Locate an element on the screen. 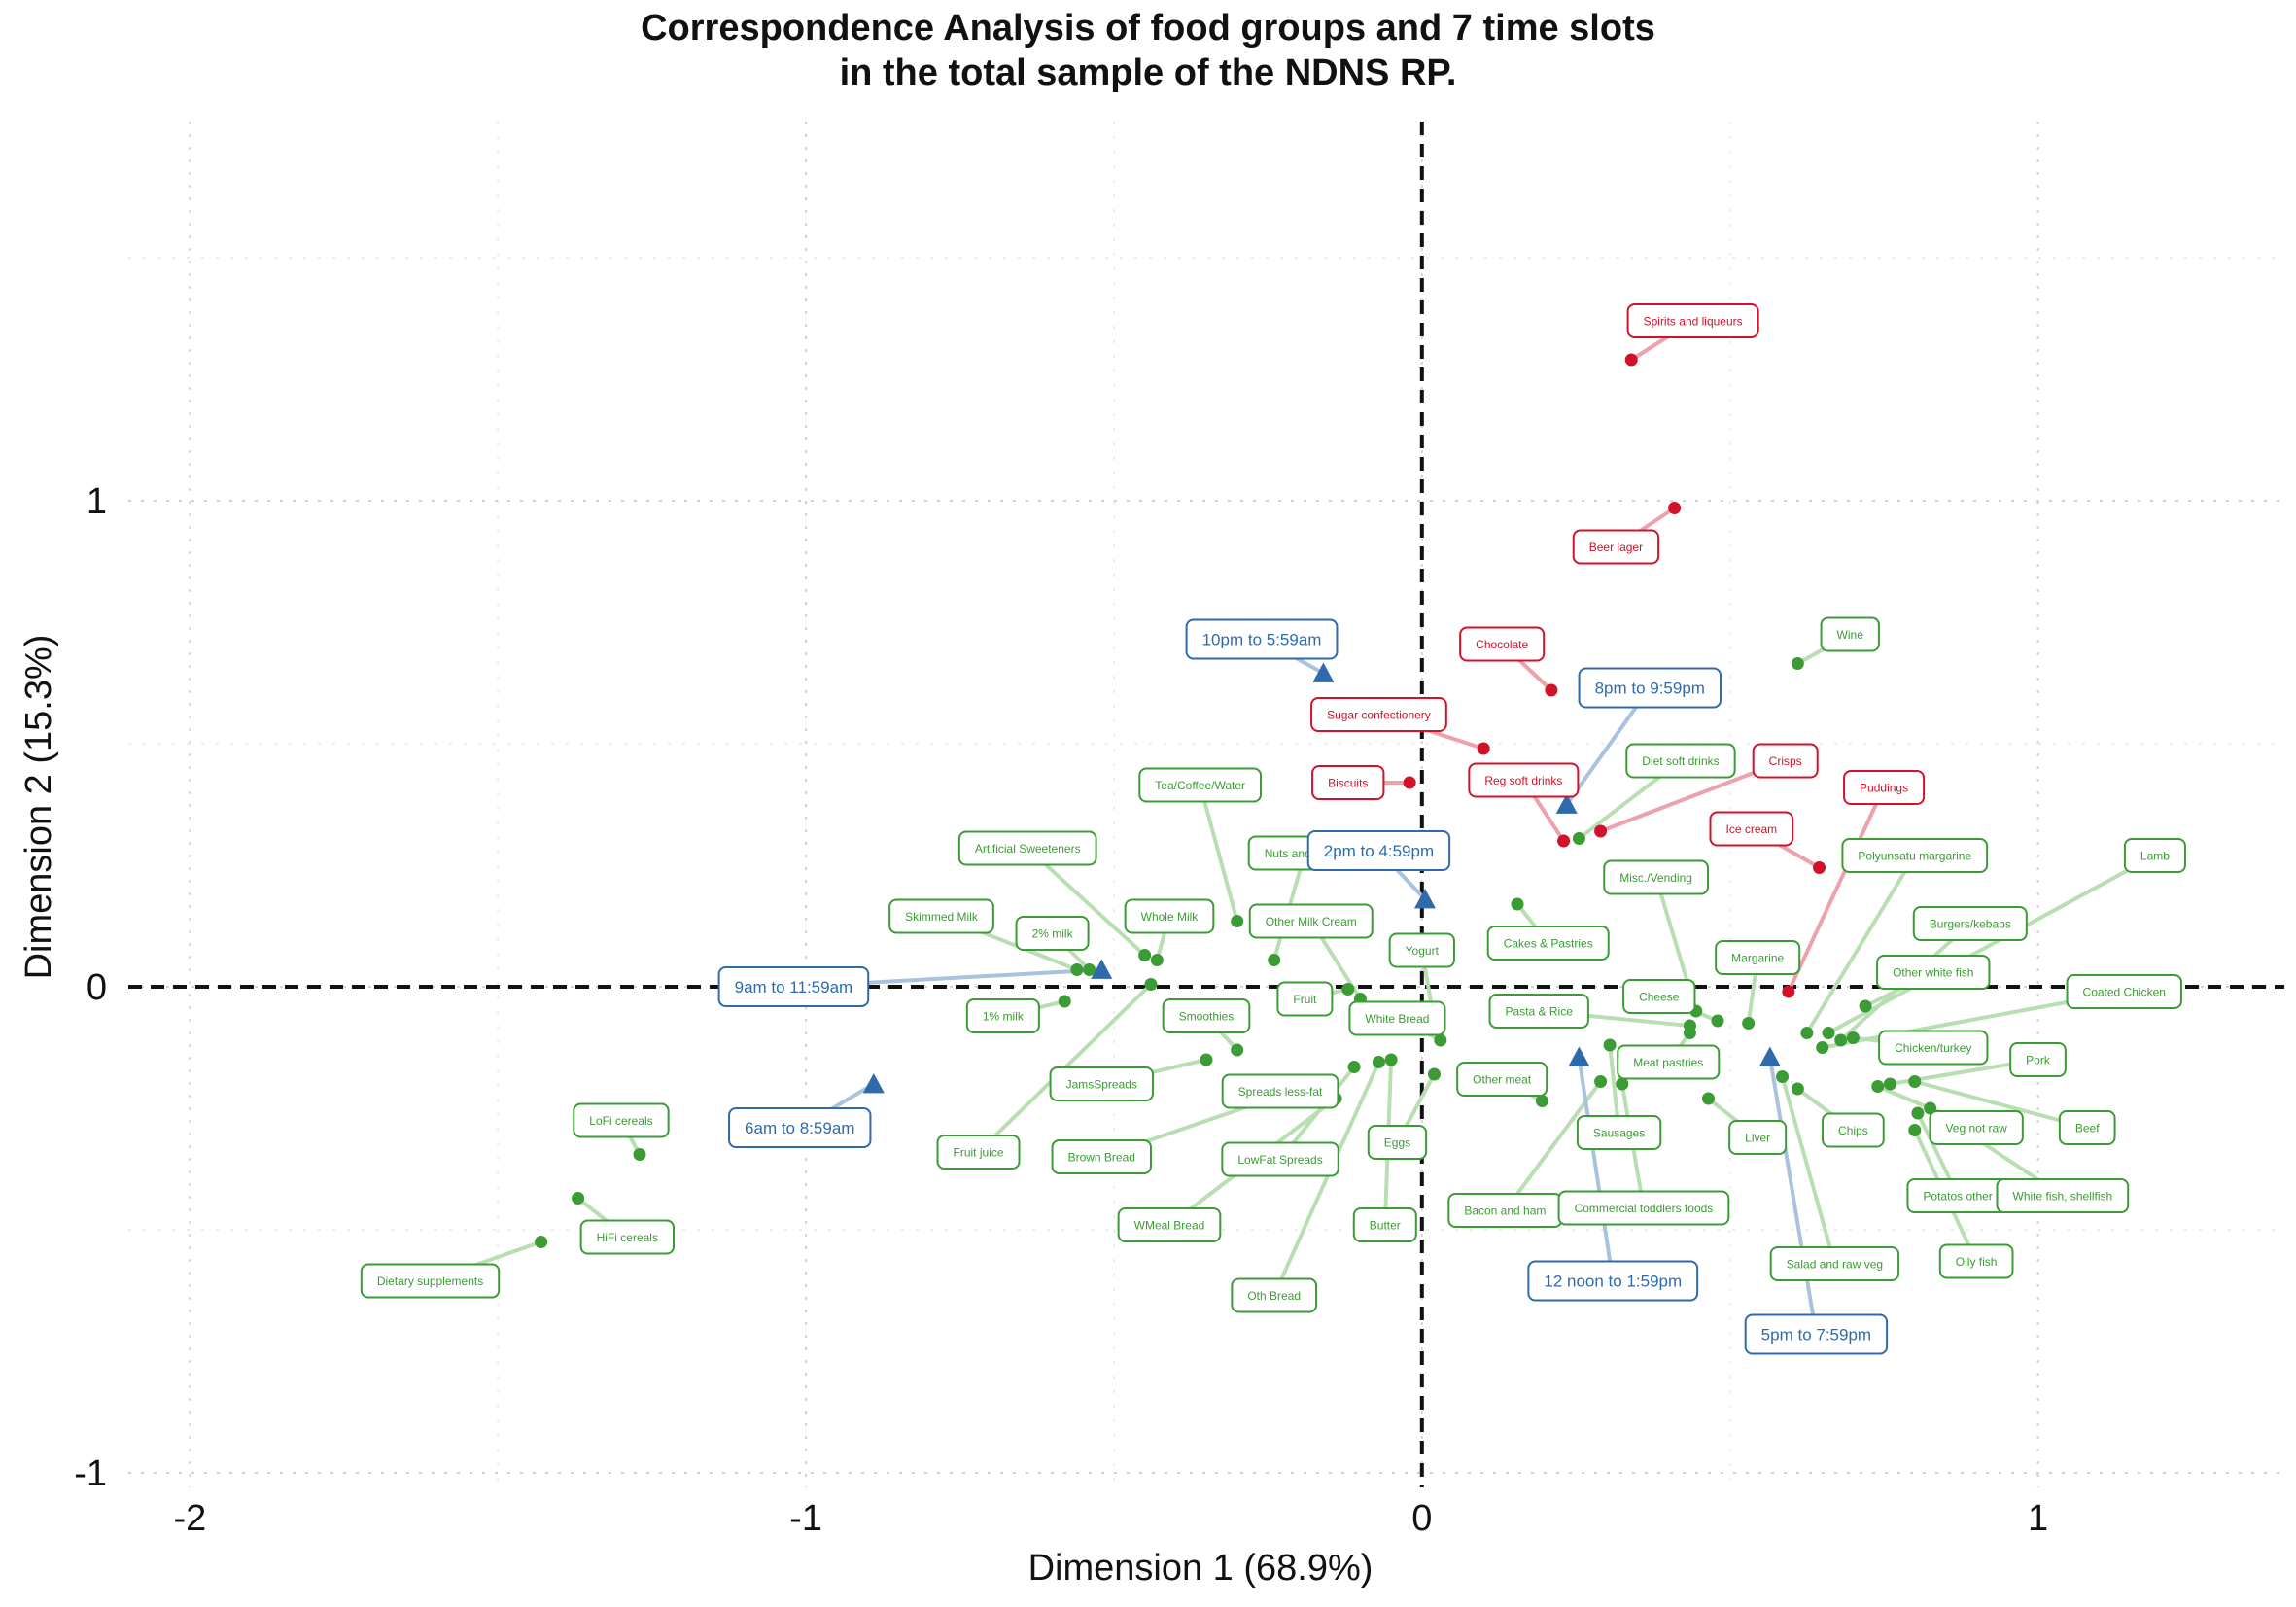 This screenshot has width=2296, height=1607. y-axis-title: Dimension 2 (15.3%) is located at coordinates (38, 807).